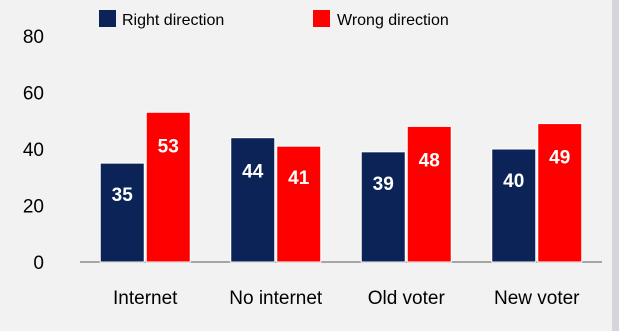  Describe the element at coordinates (123, 195) in the screenshot. I see `data-label: 35` at that location.